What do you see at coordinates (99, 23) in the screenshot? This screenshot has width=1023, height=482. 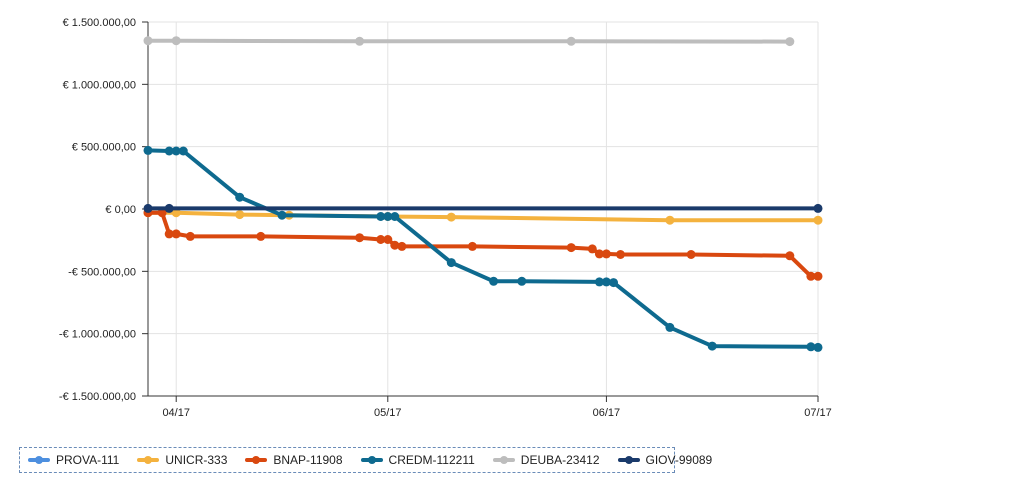 I see `y-tick-label: € 1.500.000,00` at bounding box center [99, 23].